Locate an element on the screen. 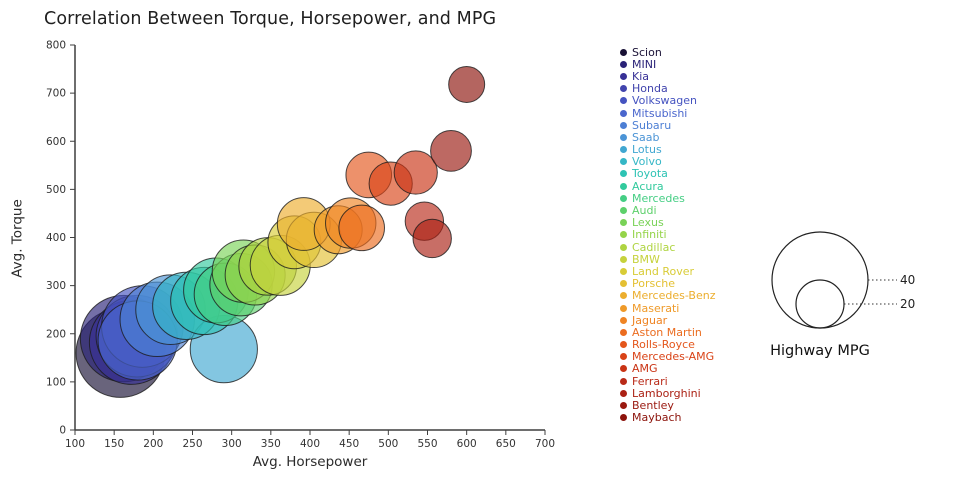 Image resolution: width=960 pixels, height=500 pixels. legend-item-label: Subaru is located at coordinates (652, 125).